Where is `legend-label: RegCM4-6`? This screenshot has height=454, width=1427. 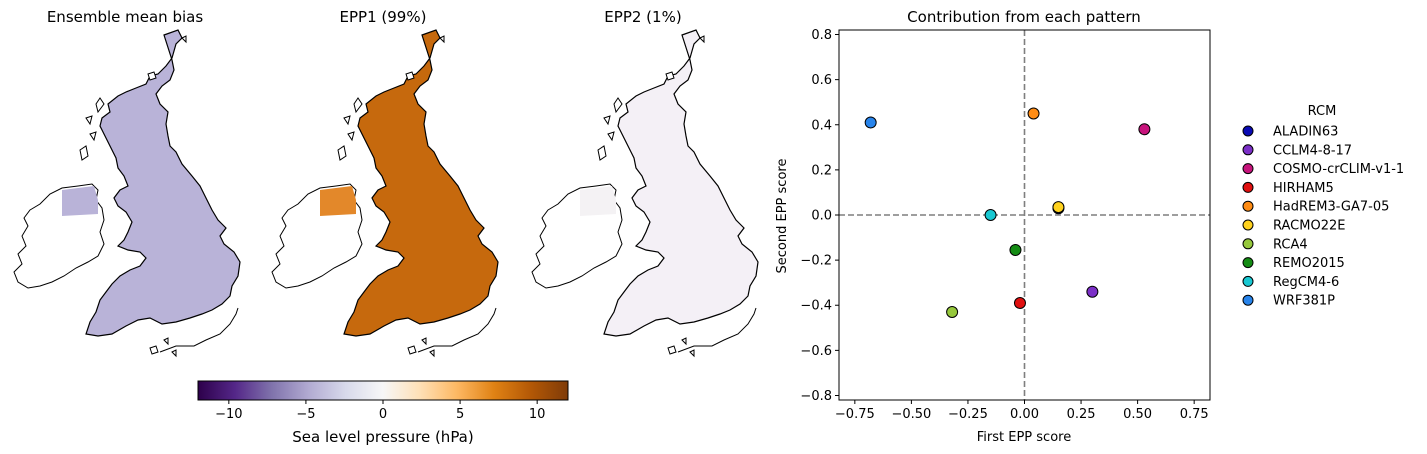
legend-label: RegCM4-6 is located at coordinates (1306, 282).